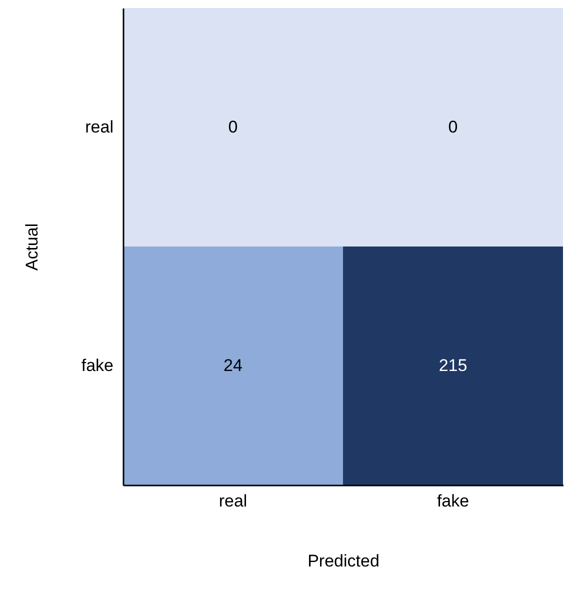  What do you see at coordinates (344, 561) in the screenshot?
I see `x-axis-title: Predicted` at bounding box center [344, 561].